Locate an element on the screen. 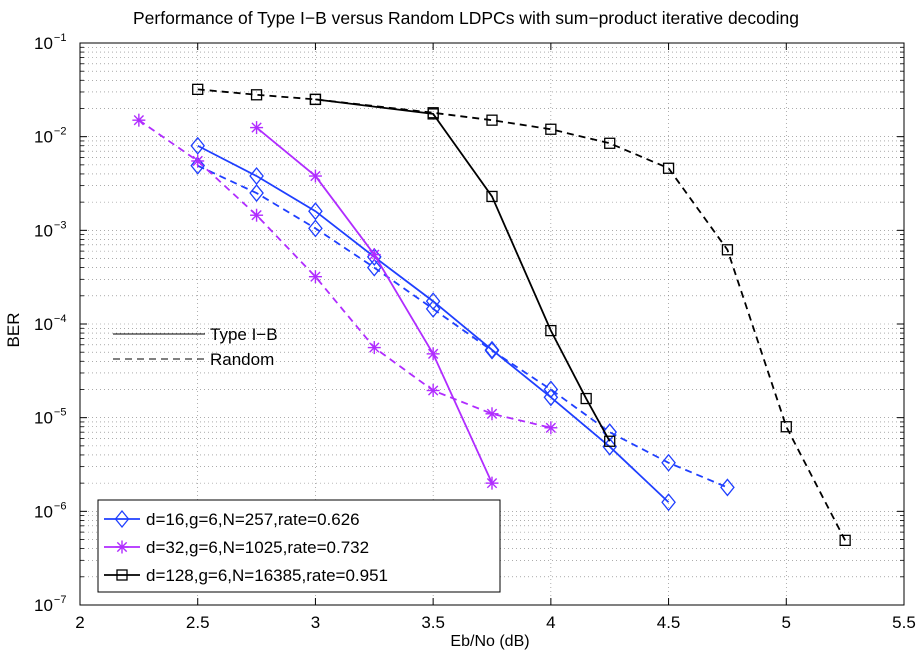  y-tick-label: 10⁻⁷ is located at coordinates (50, 604).